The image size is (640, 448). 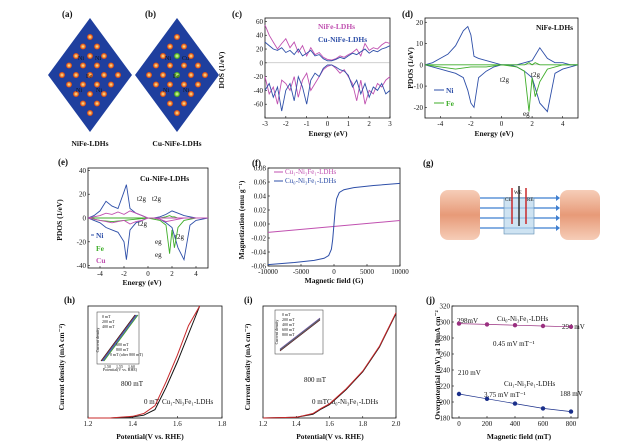 I want to click on y-tick-label: 60, so click(x=260, y=22).